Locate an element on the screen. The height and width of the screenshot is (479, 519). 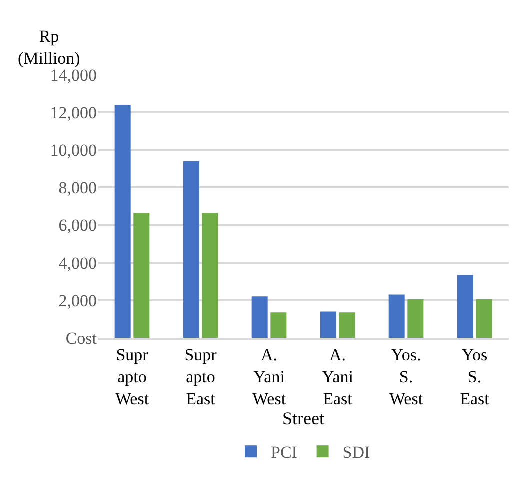
x-tick-label: A. Yani West is located at coordinates (269, 377).